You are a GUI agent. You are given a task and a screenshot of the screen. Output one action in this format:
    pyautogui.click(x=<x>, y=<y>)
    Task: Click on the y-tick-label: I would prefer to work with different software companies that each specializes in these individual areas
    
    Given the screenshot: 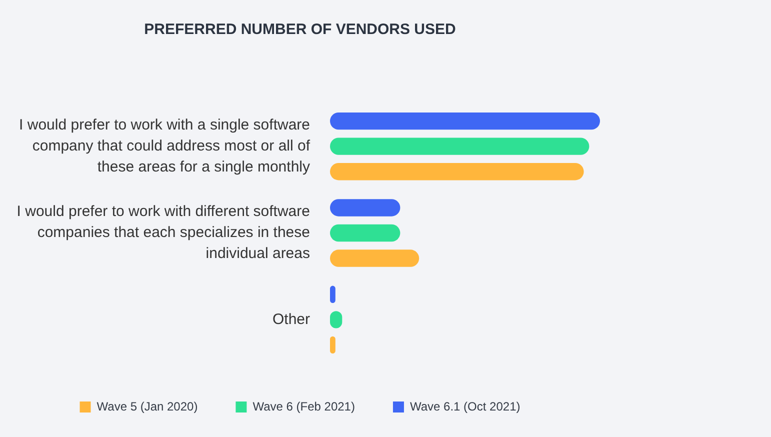 What is the action you would take?
    pyautogui.click(x=163, y=232)
    